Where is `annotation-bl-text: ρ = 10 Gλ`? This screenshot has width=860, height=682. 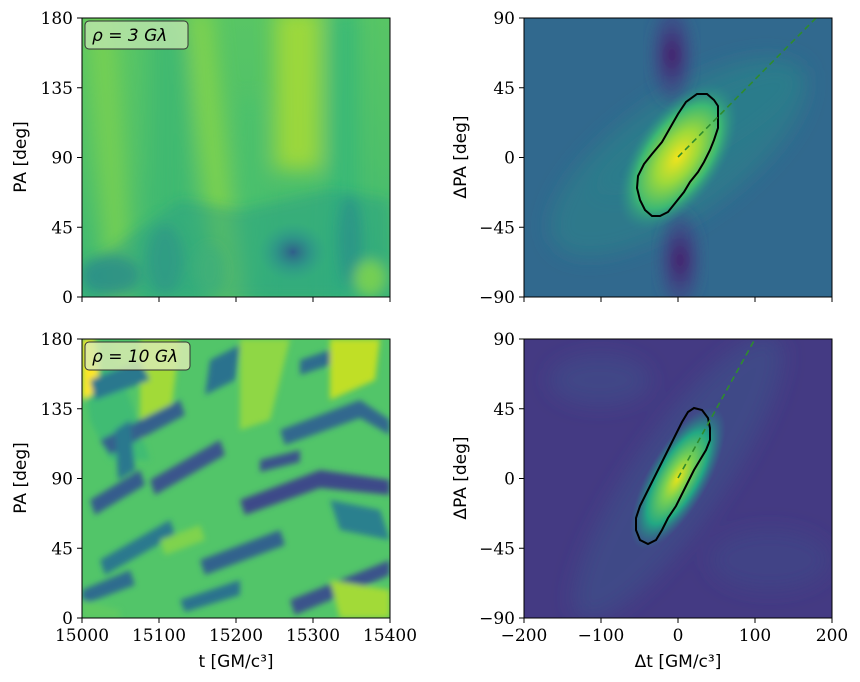 annotation-bl-text: ρ = 10 Gλ is located at coordinates (135, 357).